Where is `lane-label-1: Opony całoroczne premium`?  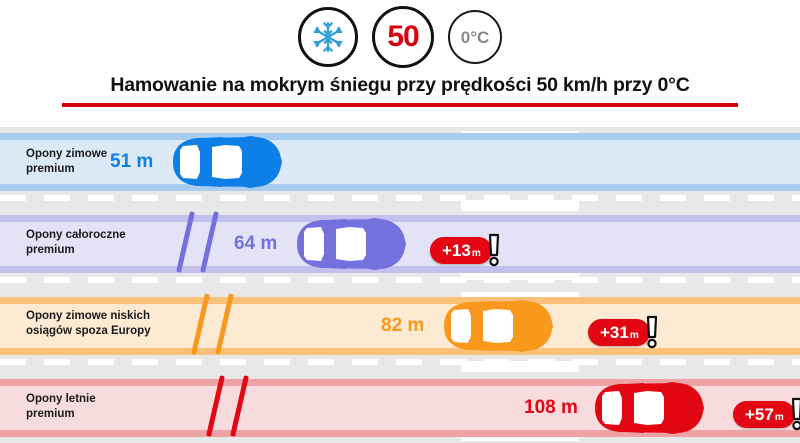 lane-label-1: Opony całoroczne premium is located at coordinates (76, 242).